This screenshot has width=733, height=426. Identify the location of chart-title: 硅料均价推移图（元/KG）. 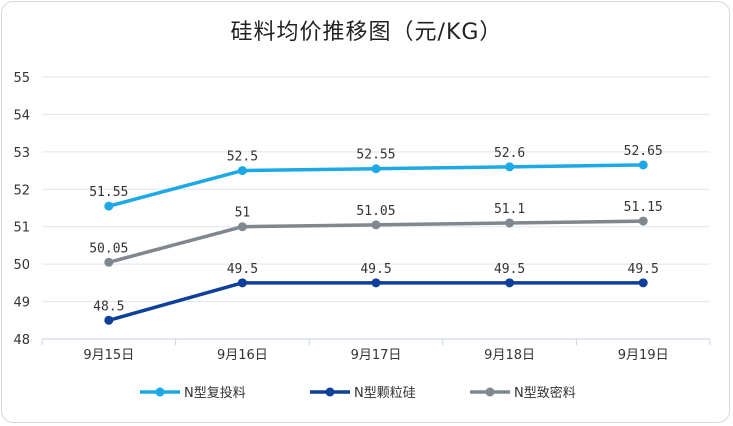
(366, 32).